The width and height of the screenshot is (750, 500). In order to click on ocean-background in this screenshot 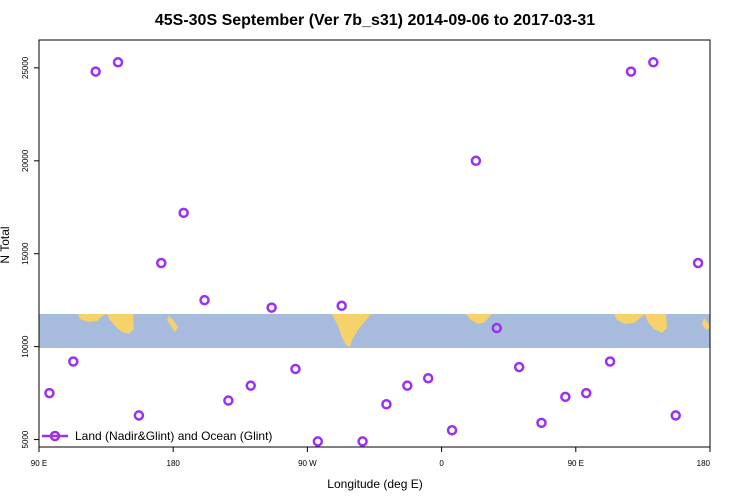, I will do `click(374, 331)`.